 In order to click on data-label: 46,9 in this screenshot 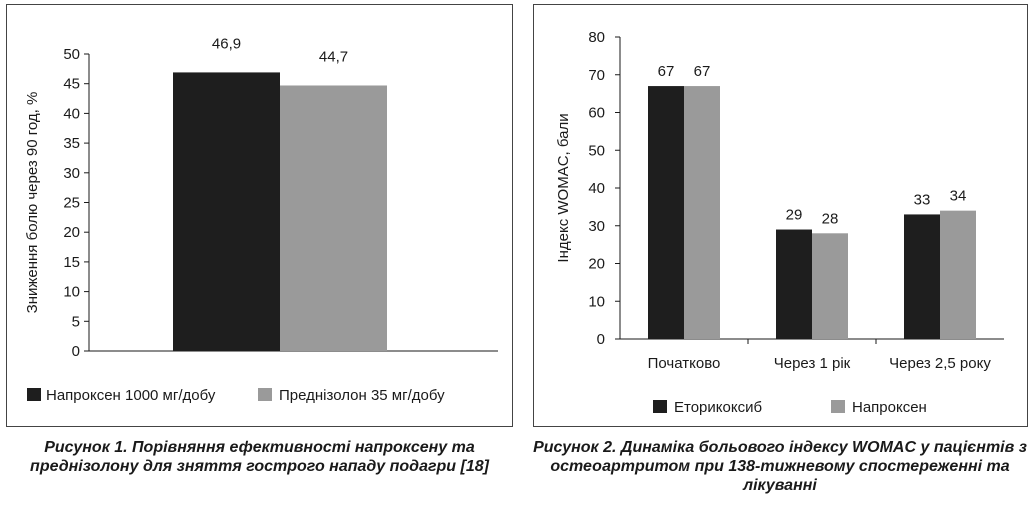, I will do `click(226, 43)`.